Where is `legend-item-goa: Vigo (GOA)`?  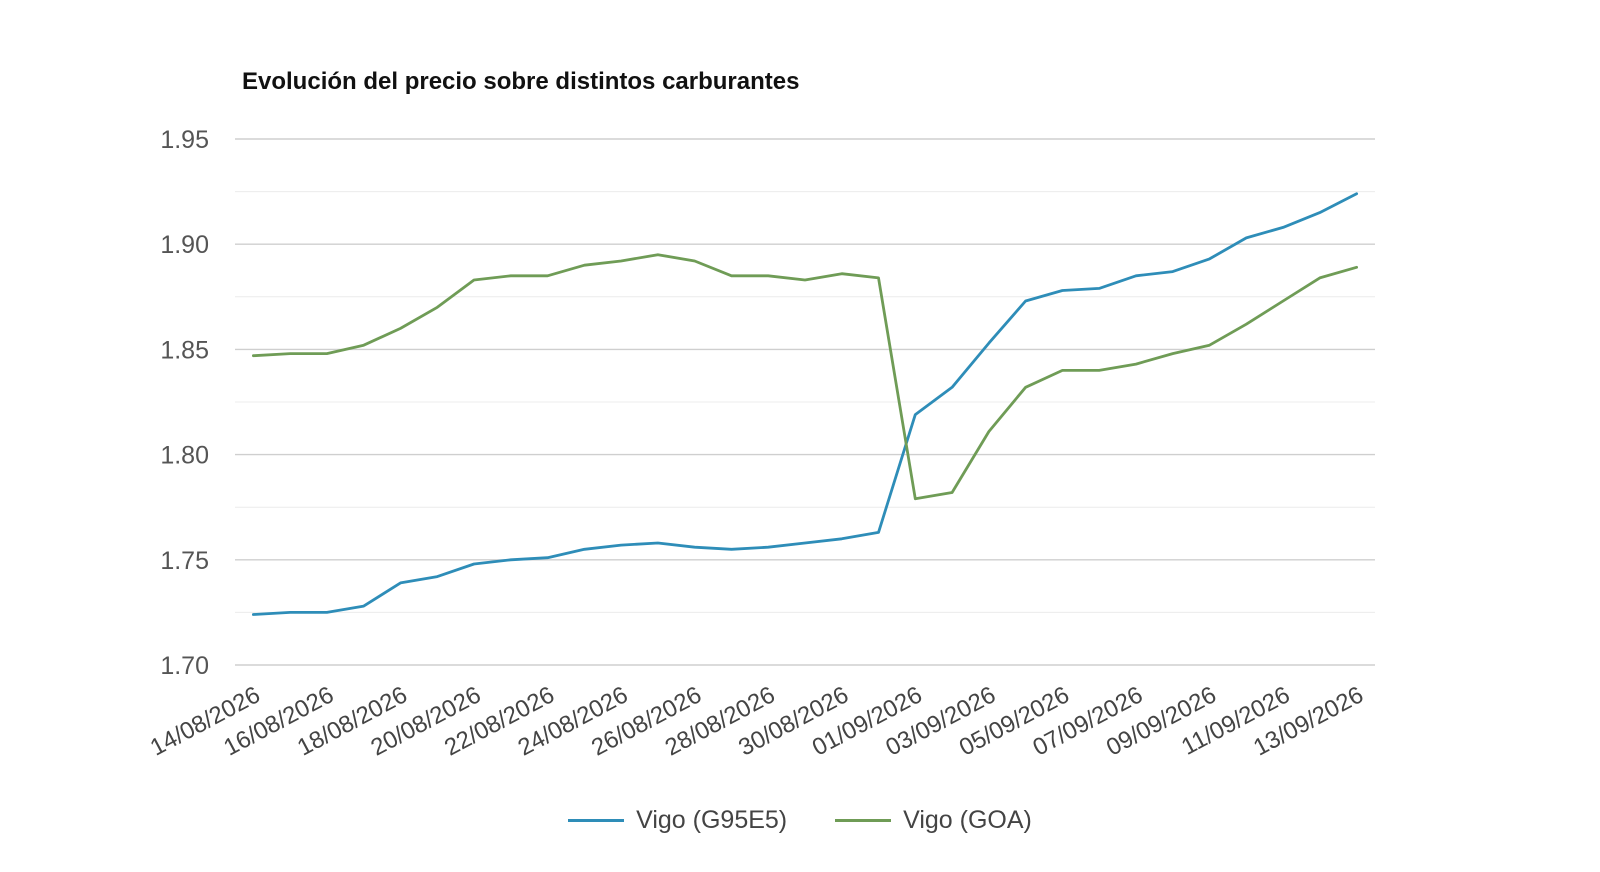 legend-item-goa: Vigo (GOA) is located at coordinates (933, 820).